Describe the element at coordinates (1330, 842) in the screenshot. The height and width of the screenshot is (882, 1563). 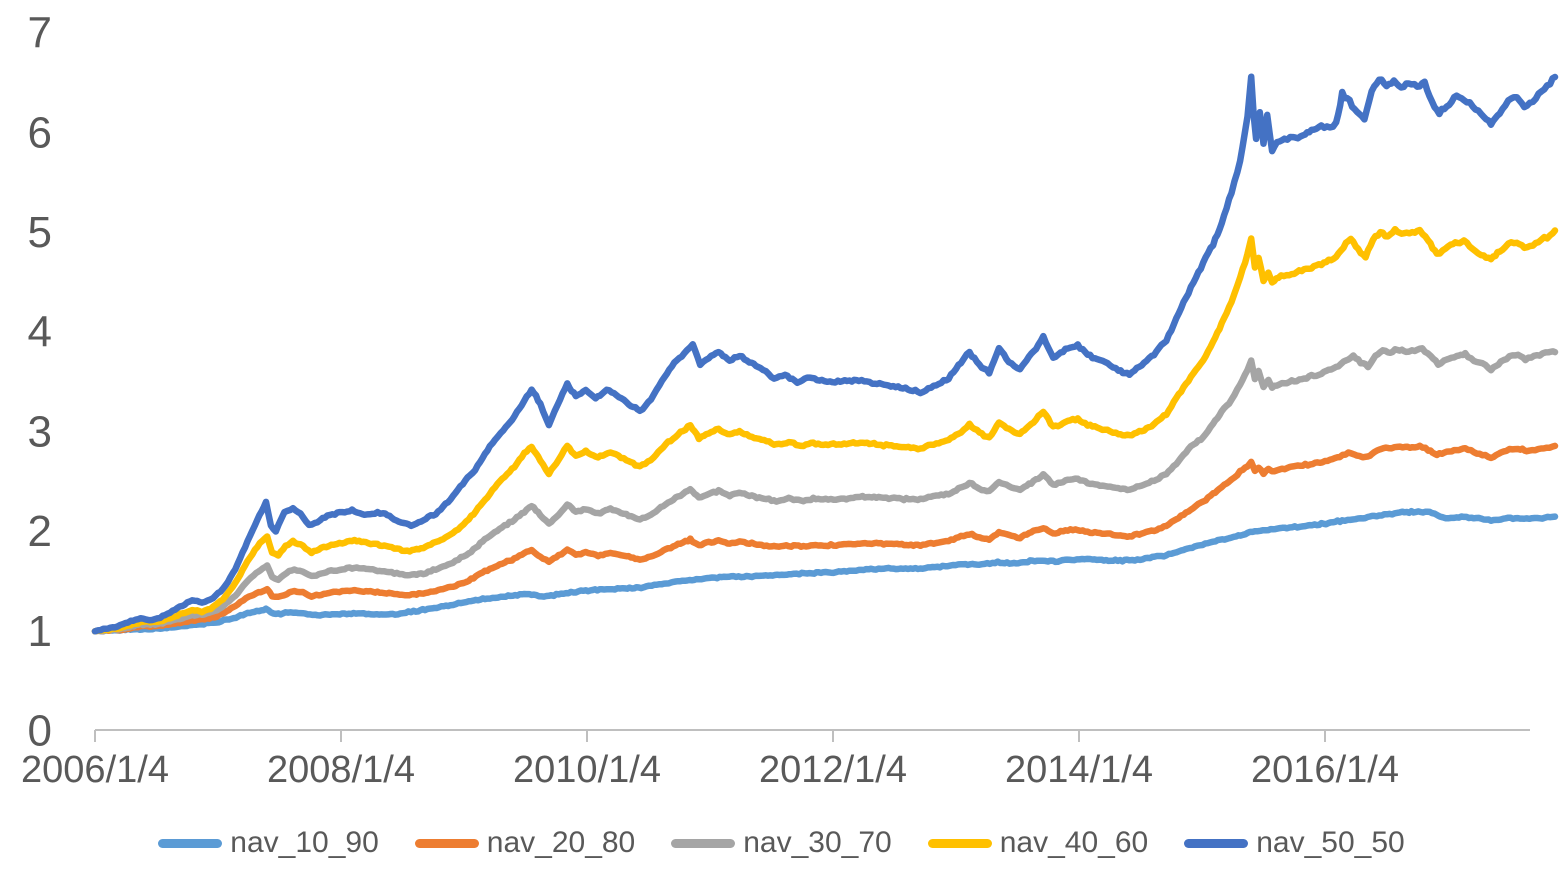
I see `legend-label: nav_50_50` at that location.